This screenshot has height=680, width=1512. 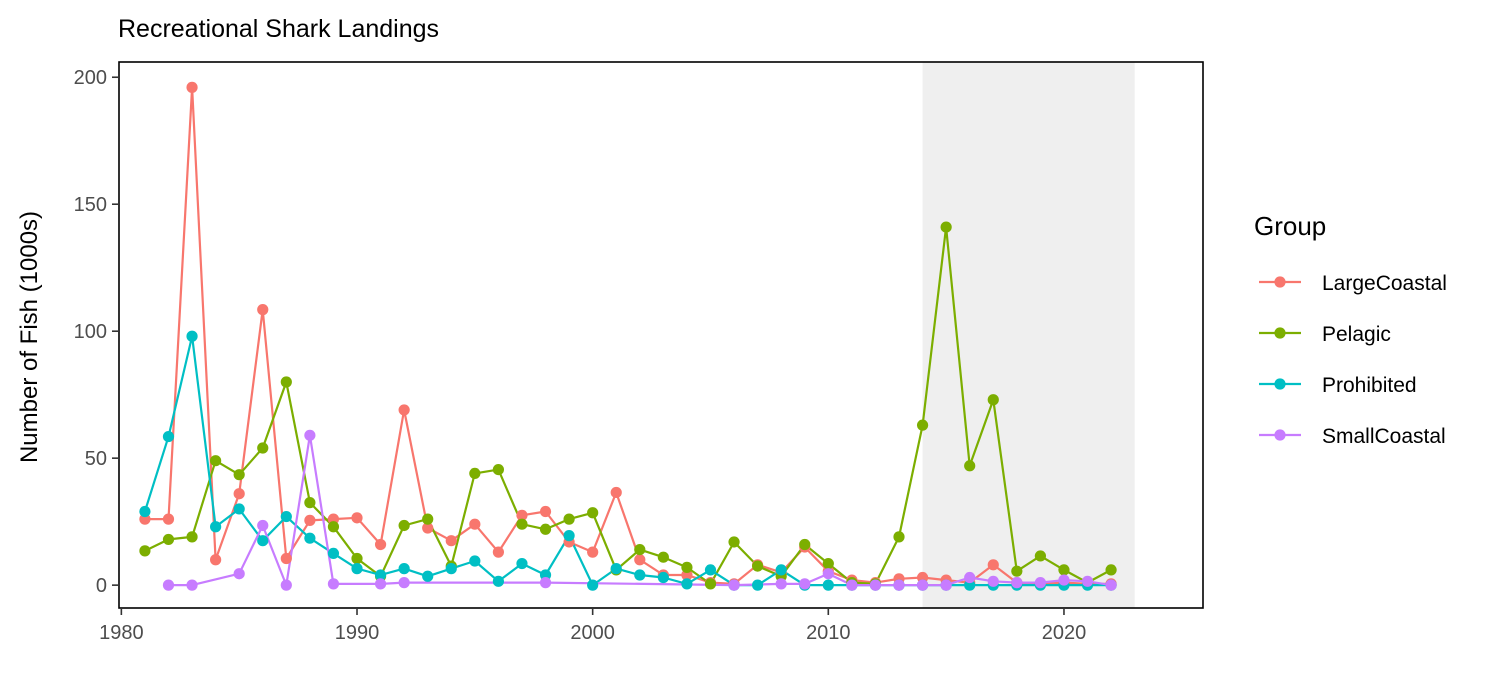 What do you see at coordinates (1384, 436) in the screenshot?
I see `legend-label-smallcoastal: SmallCoastal` at bounding box center [1384, 436].